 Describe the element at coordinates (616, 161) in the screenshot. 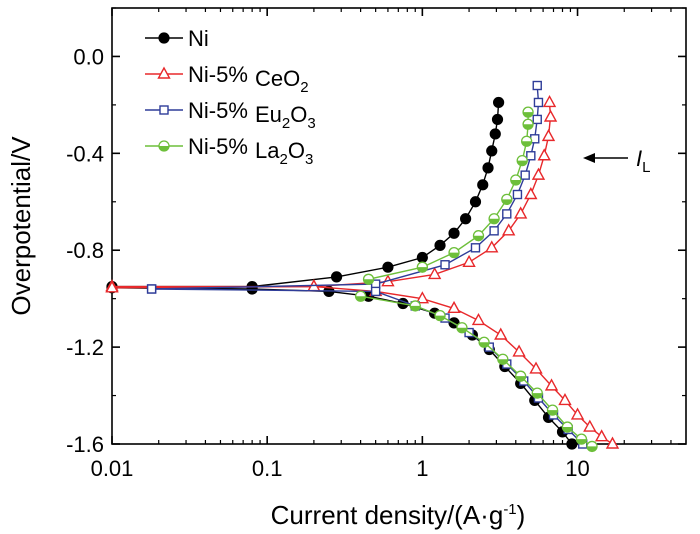

I see `limiting-current-annotation: IL` at that location.